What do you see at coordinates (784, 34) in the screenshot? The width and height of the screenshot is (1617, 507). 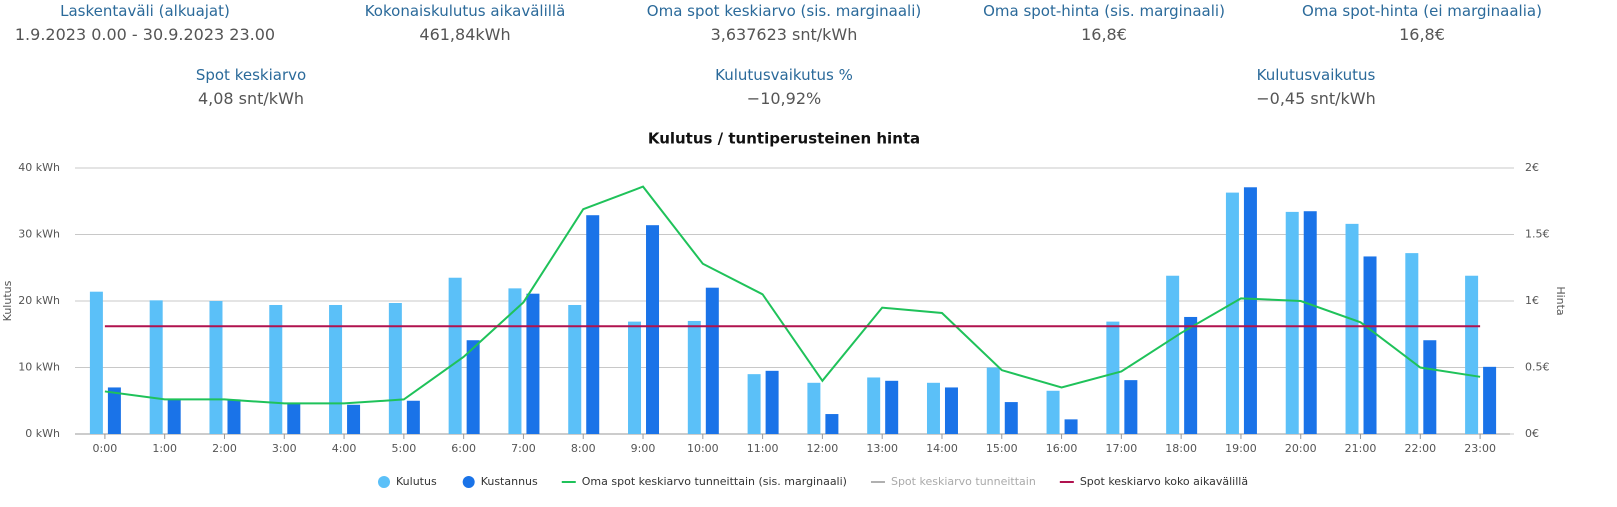 I see `stat-value: 3,637623 snt/kWh` at bounding box center [784, 34].